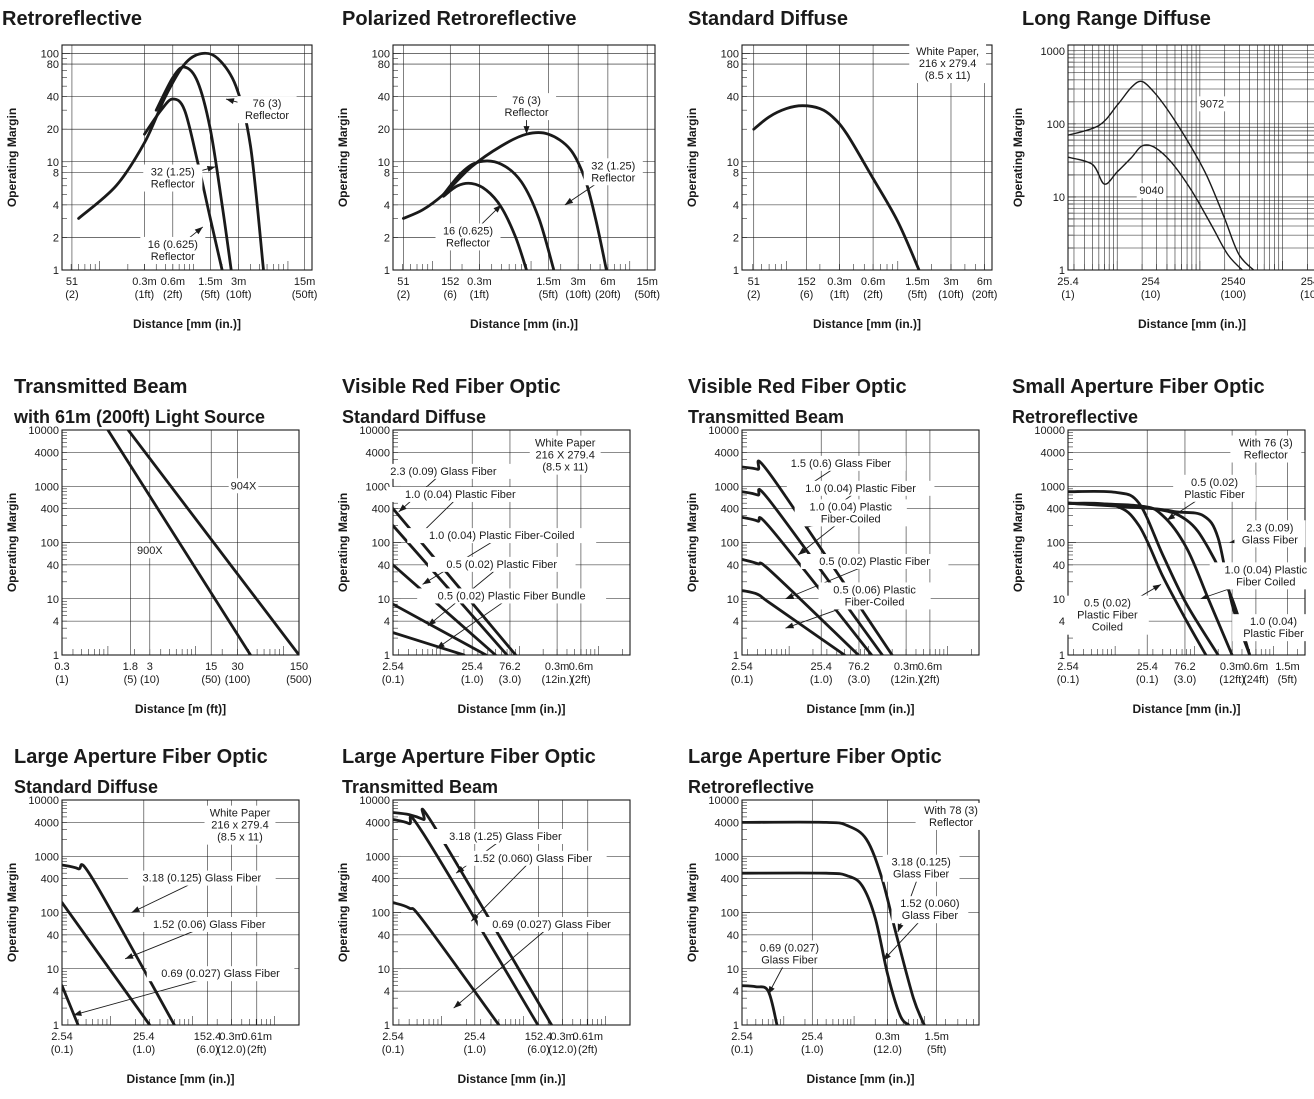 The image size is (1314, 1099). I want to click on annotation-leader, so click(502, 966).